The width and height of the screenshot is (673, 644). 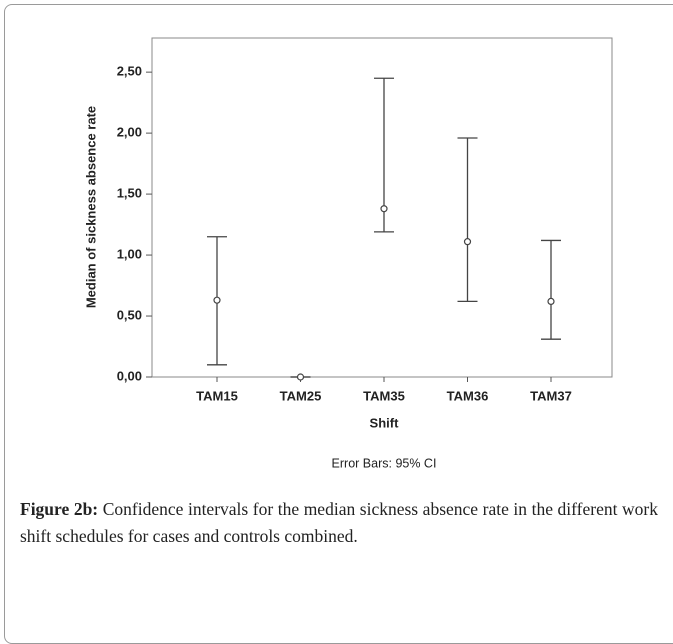 What do you see at coordinates (384, 395) in the screenshot?
I see `x-tick-label: TAM35` at bounding box center [384, 395].